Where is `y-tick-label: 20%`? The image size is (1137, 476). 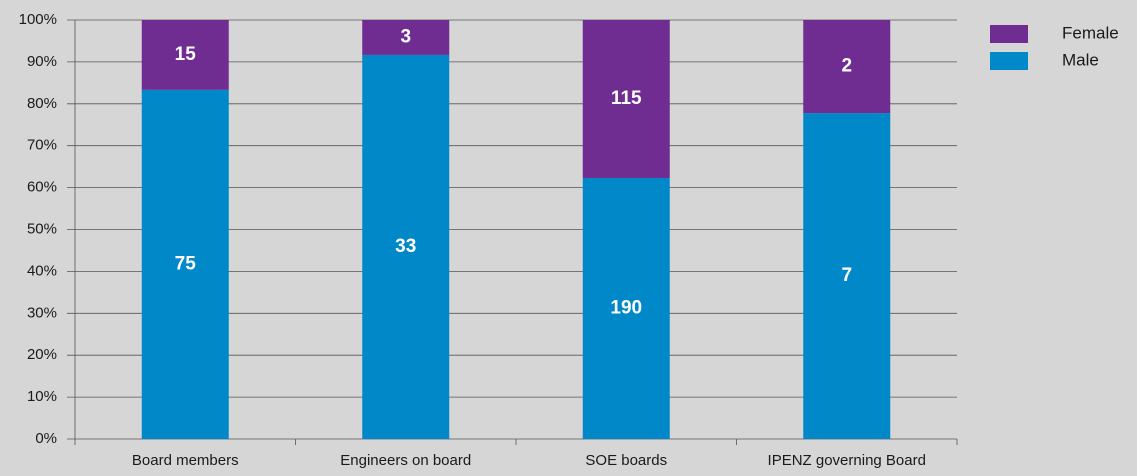
y-tick-label: 20% is located at coordinates (42, 354).